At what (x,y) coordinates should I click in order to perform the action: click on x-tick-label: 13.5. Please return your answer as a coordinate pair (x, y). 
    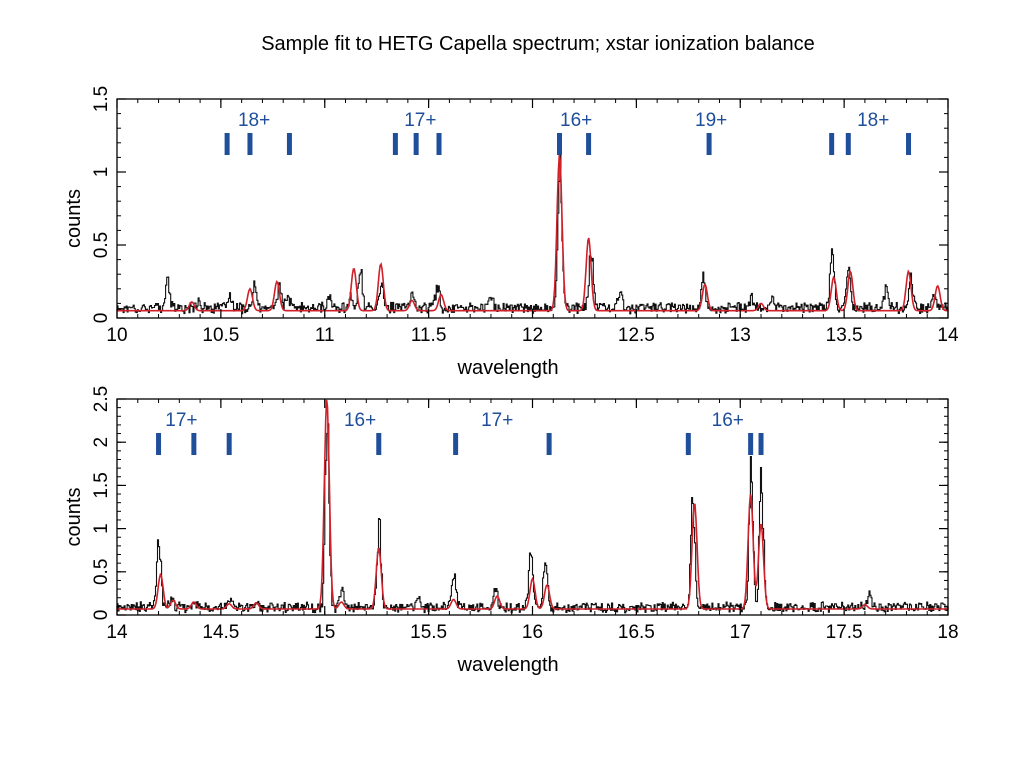
    Looking at the image, I should click on (844, 335).